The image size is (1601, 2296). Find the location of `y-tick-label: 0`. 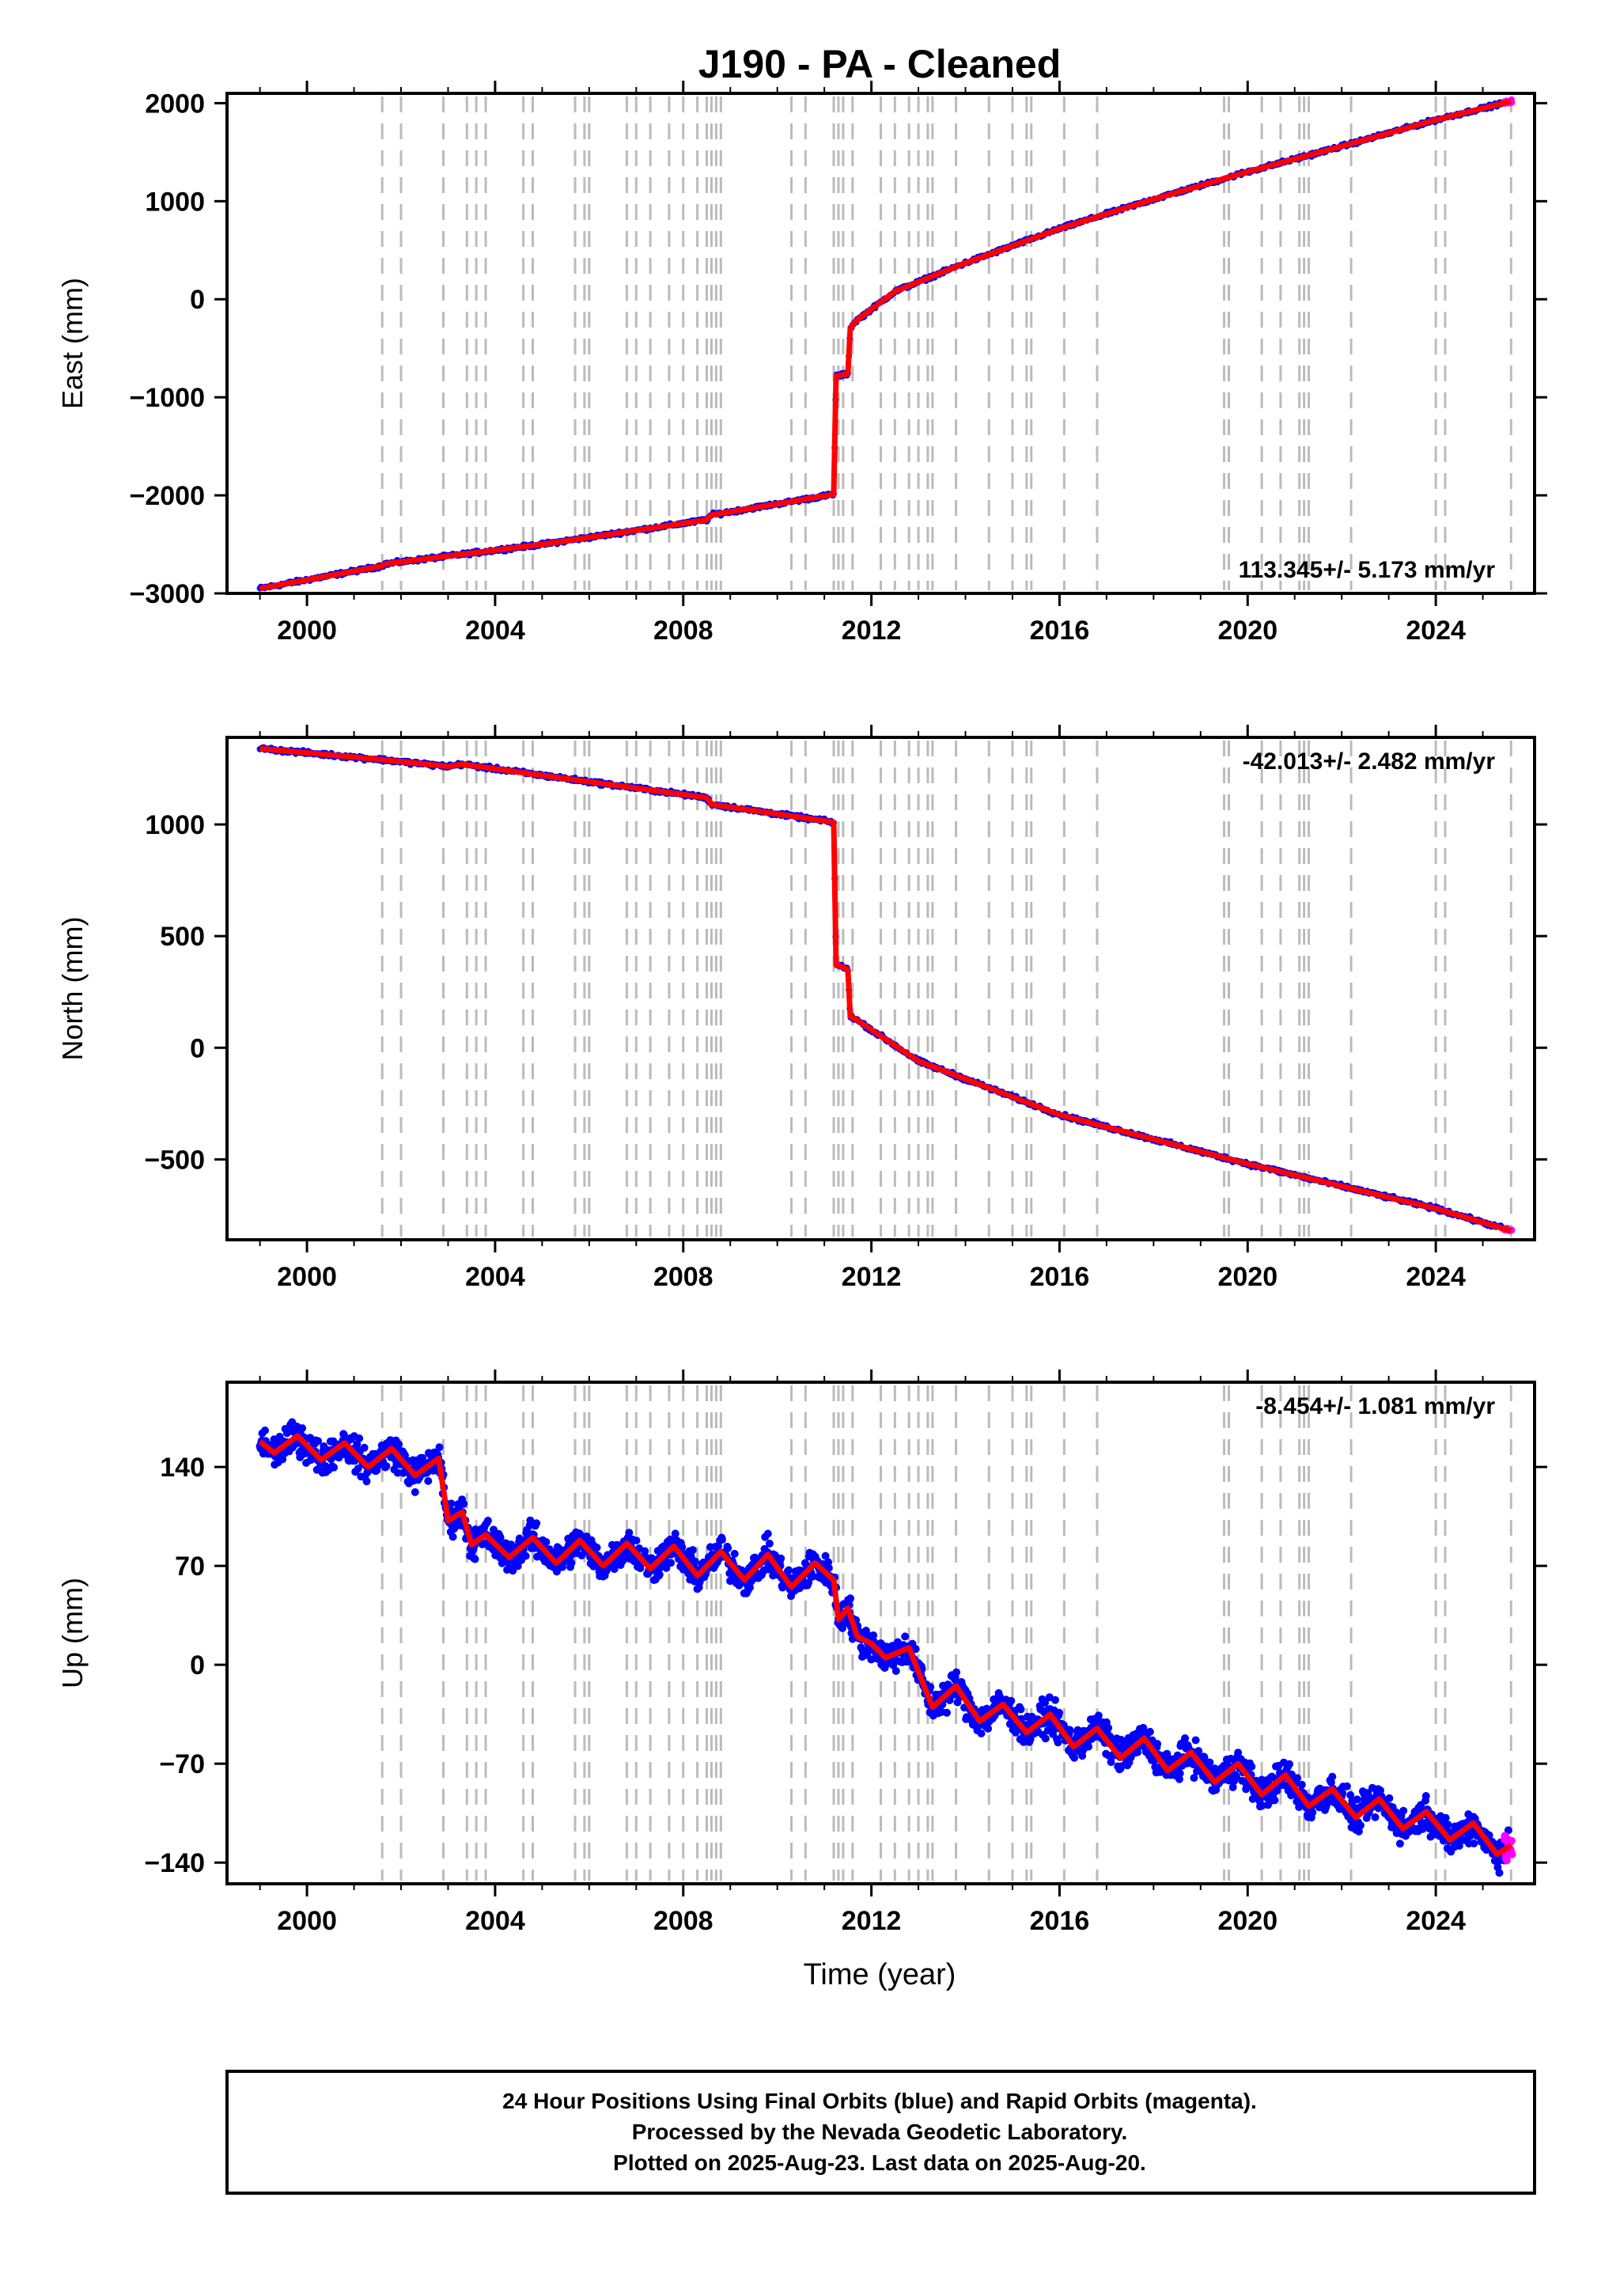

y-tick-label: 0 is located at coordinates (198, 1048).